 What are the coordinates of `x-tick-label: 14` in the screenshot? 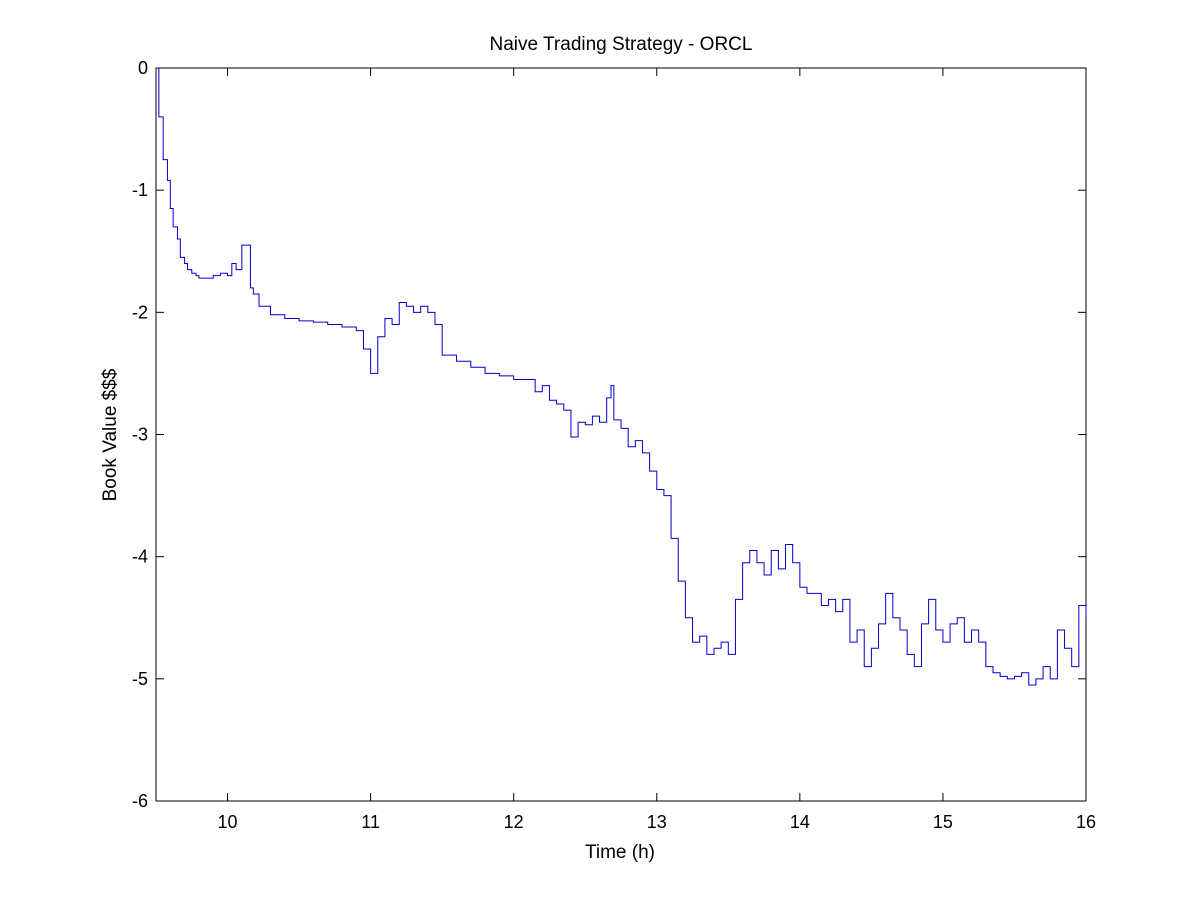 It's located at (800, 822).